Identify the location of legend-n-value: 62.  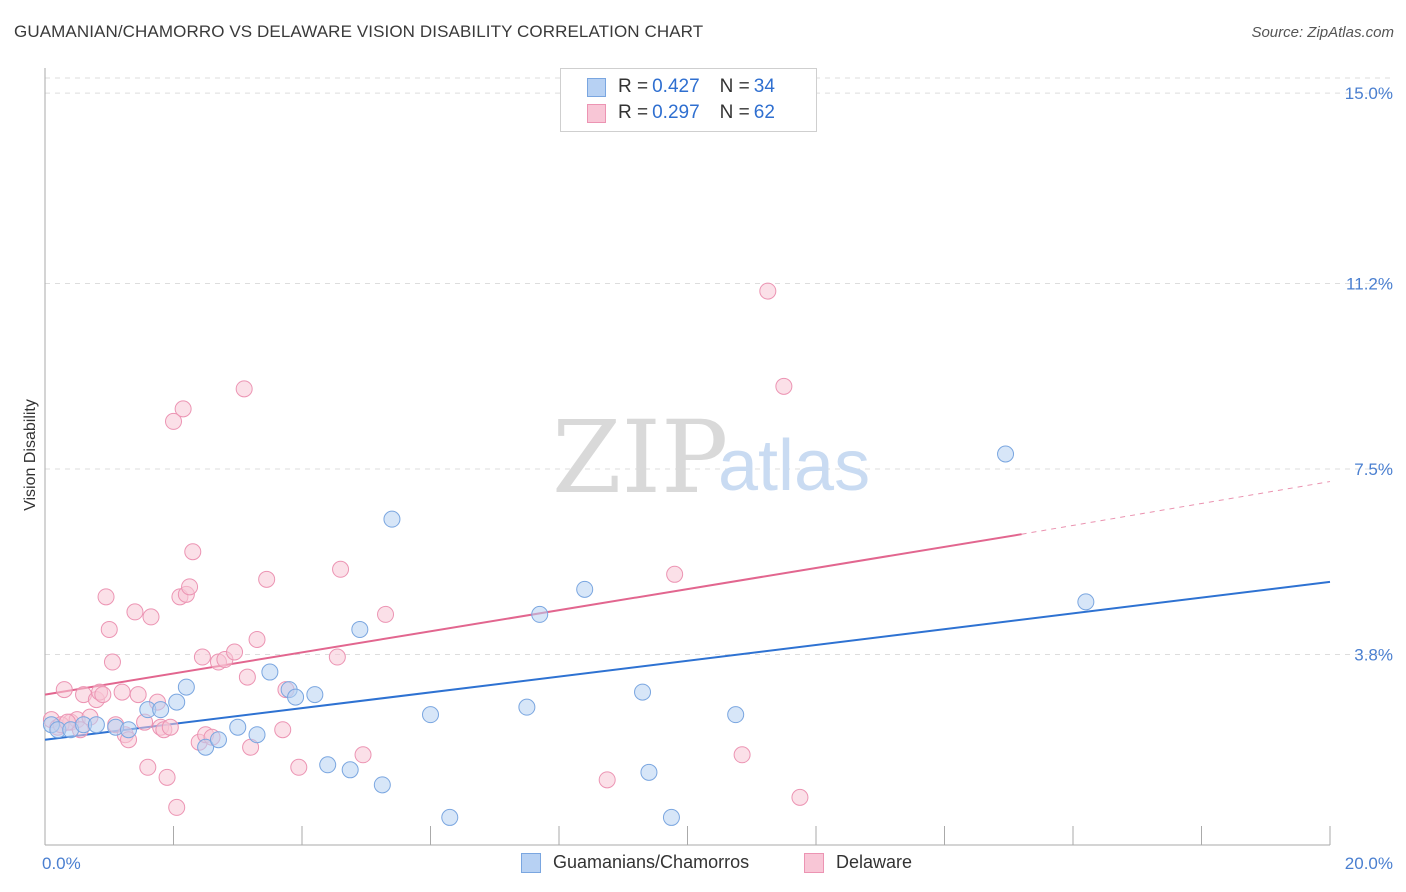
(764, 112).